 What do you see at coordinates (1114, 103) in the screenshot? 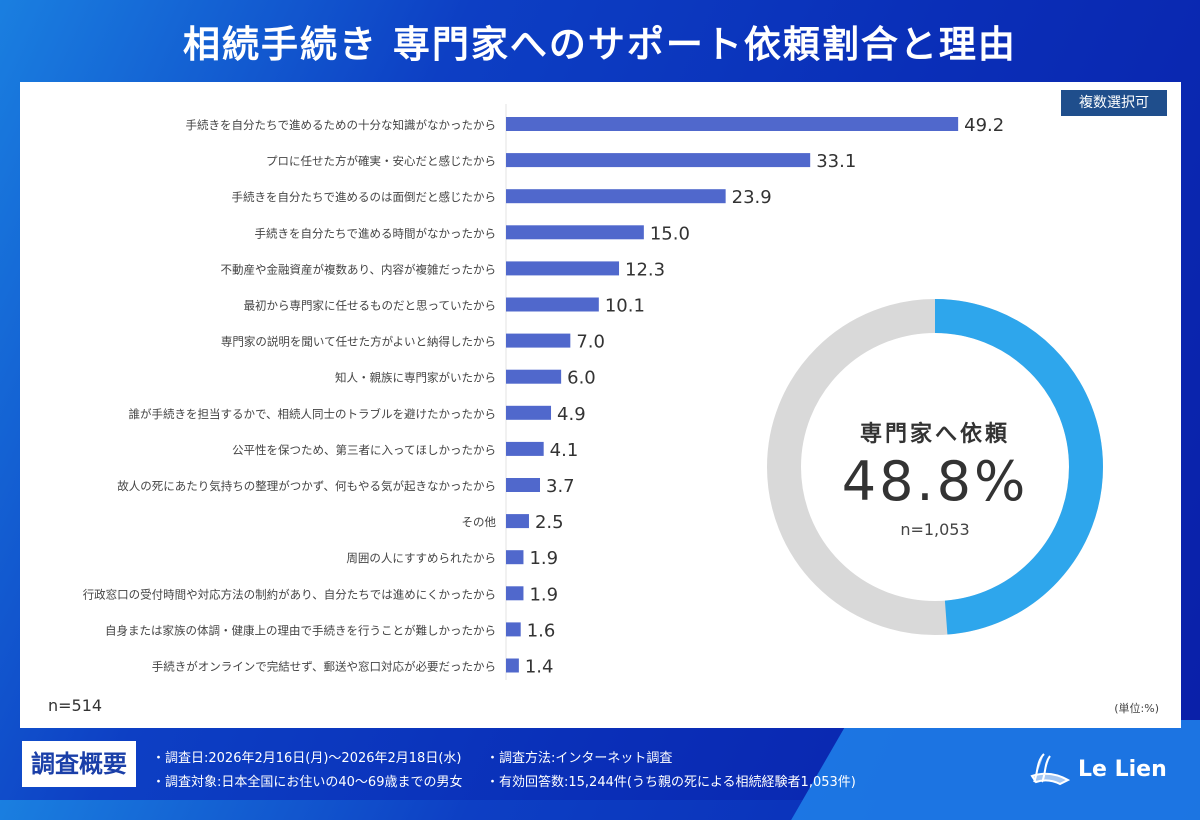
I see `multiple-choice-badge: 複数選択可` at bounding box center [1114, 103].